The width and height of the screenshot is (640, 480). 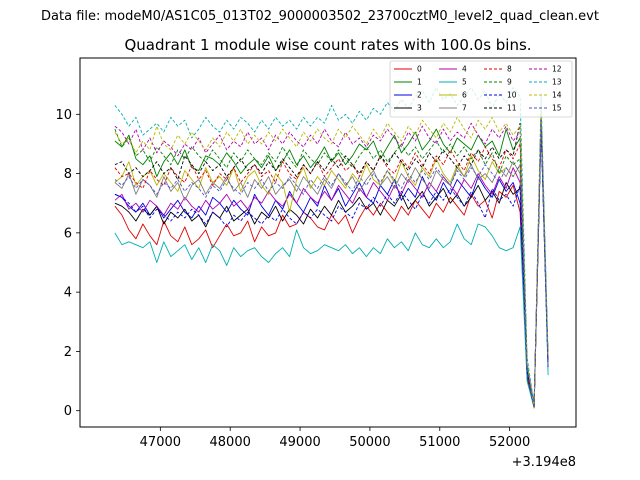 I want to click on y-tick-label: 4, so click(x=68, y=293).